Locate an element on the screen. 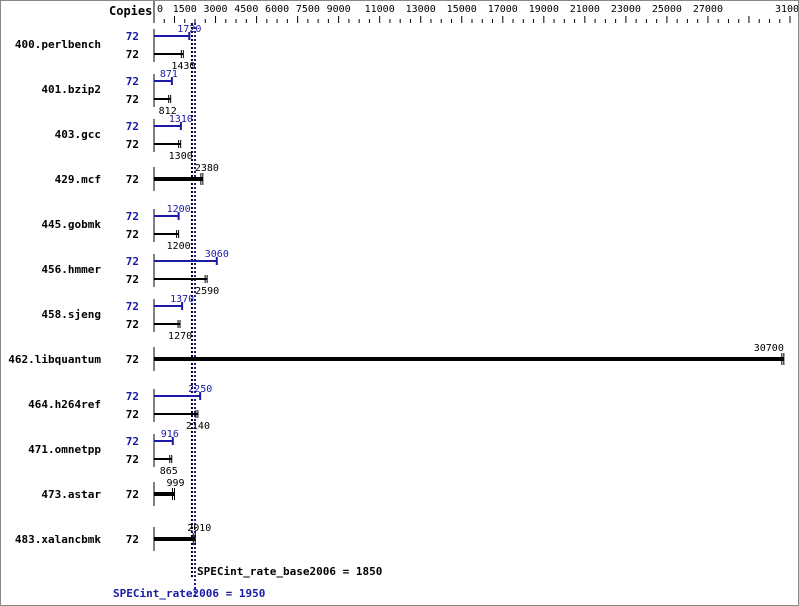 The width and height of the screenshot is (799, 606). peak-value-label: 1370 is located at coordinates (182, 299).